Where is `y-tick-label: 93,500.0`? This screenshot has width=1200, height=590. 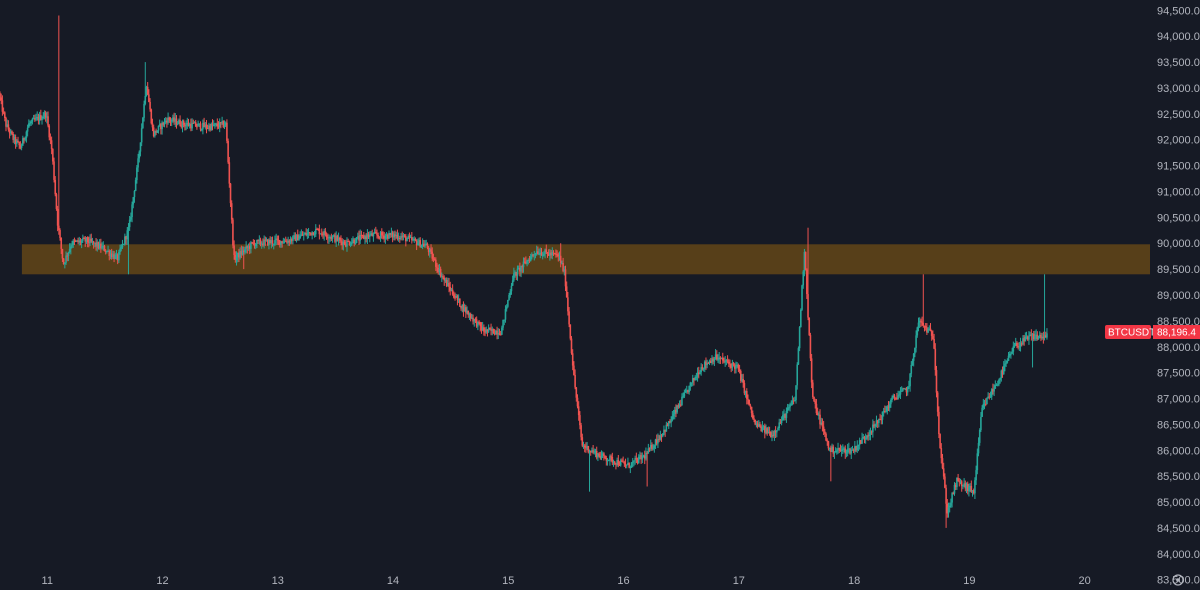
y-tick-label: 93,500.0 is located at coordinates (1178, 63).